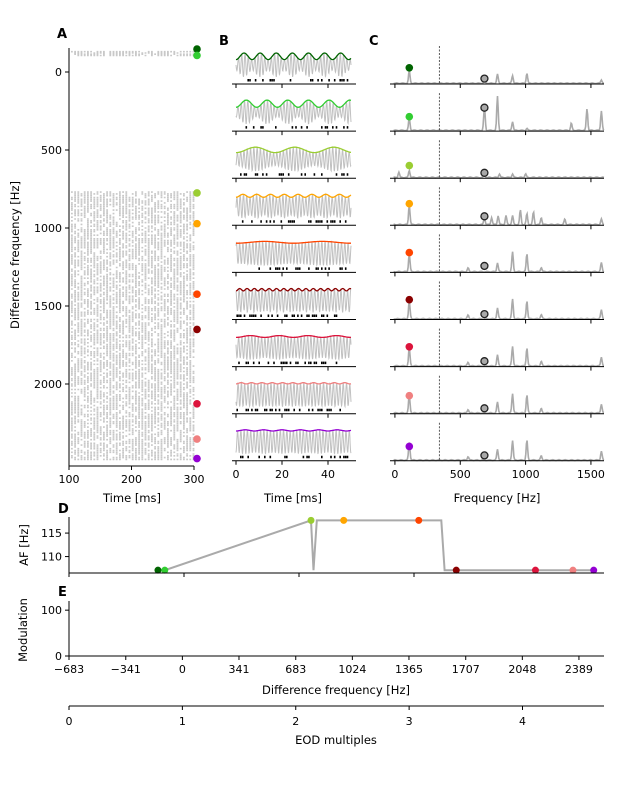  I want to click on panel-e-ylabel: Modulation, so click(23, 630).